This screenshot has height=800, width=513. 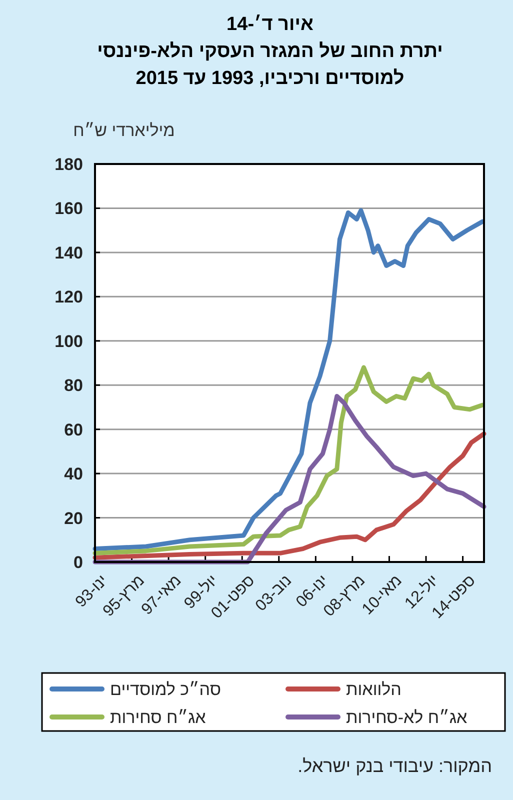 I want to click on y-tick-label: 140, so click(x=68, y=252).